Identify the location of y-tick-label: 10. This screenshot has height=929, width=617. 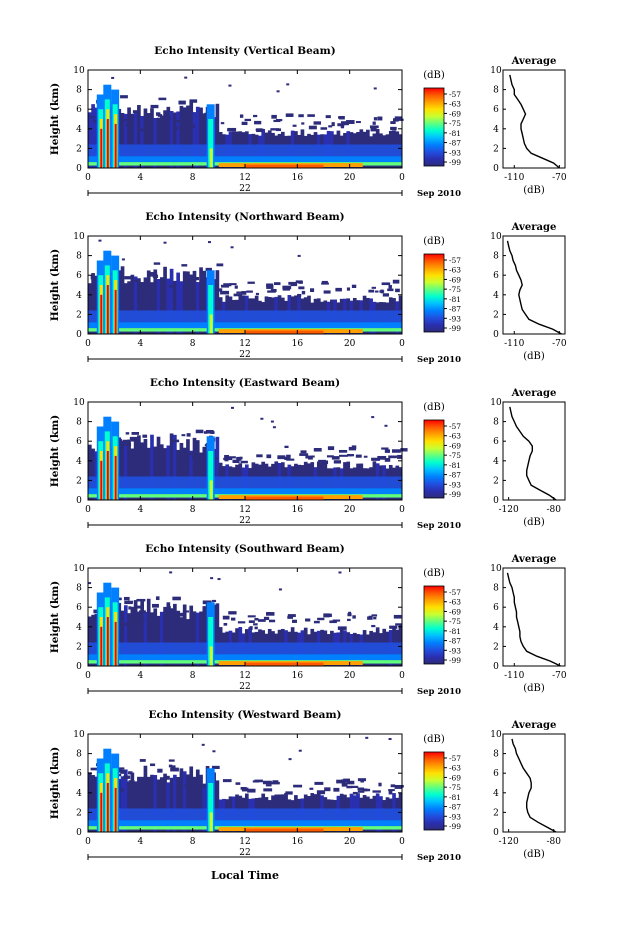
(79, 237).